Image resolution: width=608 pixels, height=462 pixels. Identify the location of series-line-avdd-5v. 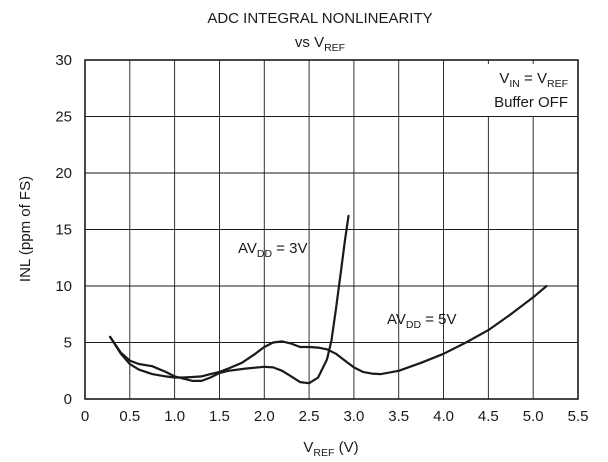
(328, 331).